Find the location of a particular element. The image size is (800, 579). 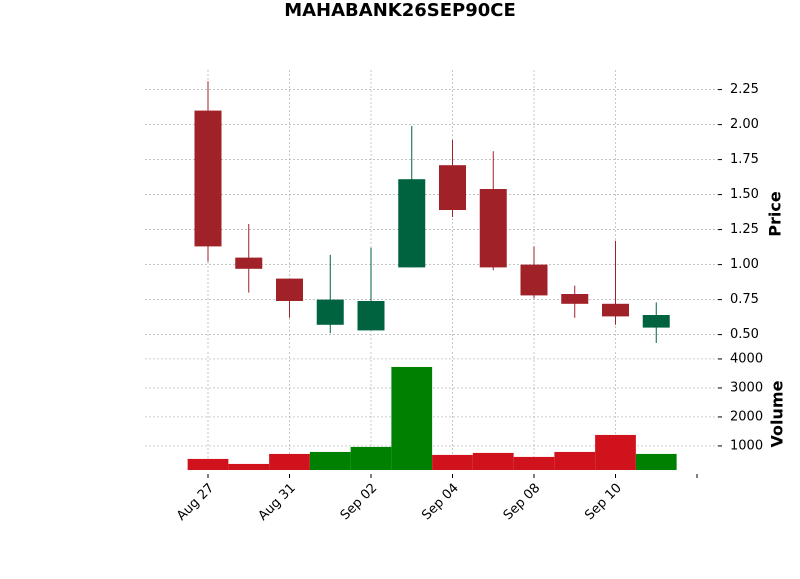

y-tick-label: 2.25 is located at coordinates (744, 89).